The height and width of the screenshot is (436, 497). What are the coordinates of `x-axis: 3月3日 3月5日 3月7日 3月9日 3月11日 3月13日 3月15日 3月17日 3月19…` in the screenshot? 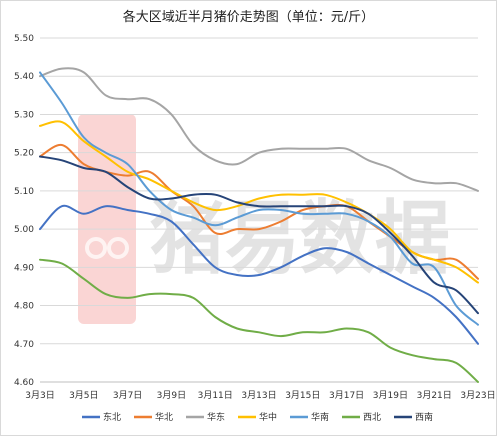 It's located at (260, 391).